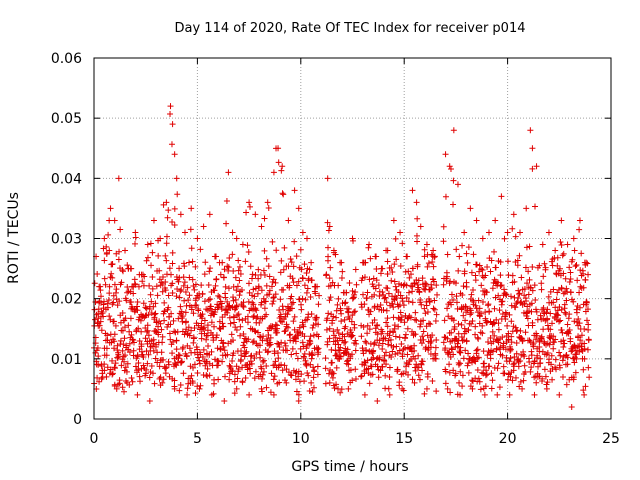 The image size is (640, 480). Describe the element at coordinates (404, 439) in the screenshot. I see `x-tick-label: 15` at that location.